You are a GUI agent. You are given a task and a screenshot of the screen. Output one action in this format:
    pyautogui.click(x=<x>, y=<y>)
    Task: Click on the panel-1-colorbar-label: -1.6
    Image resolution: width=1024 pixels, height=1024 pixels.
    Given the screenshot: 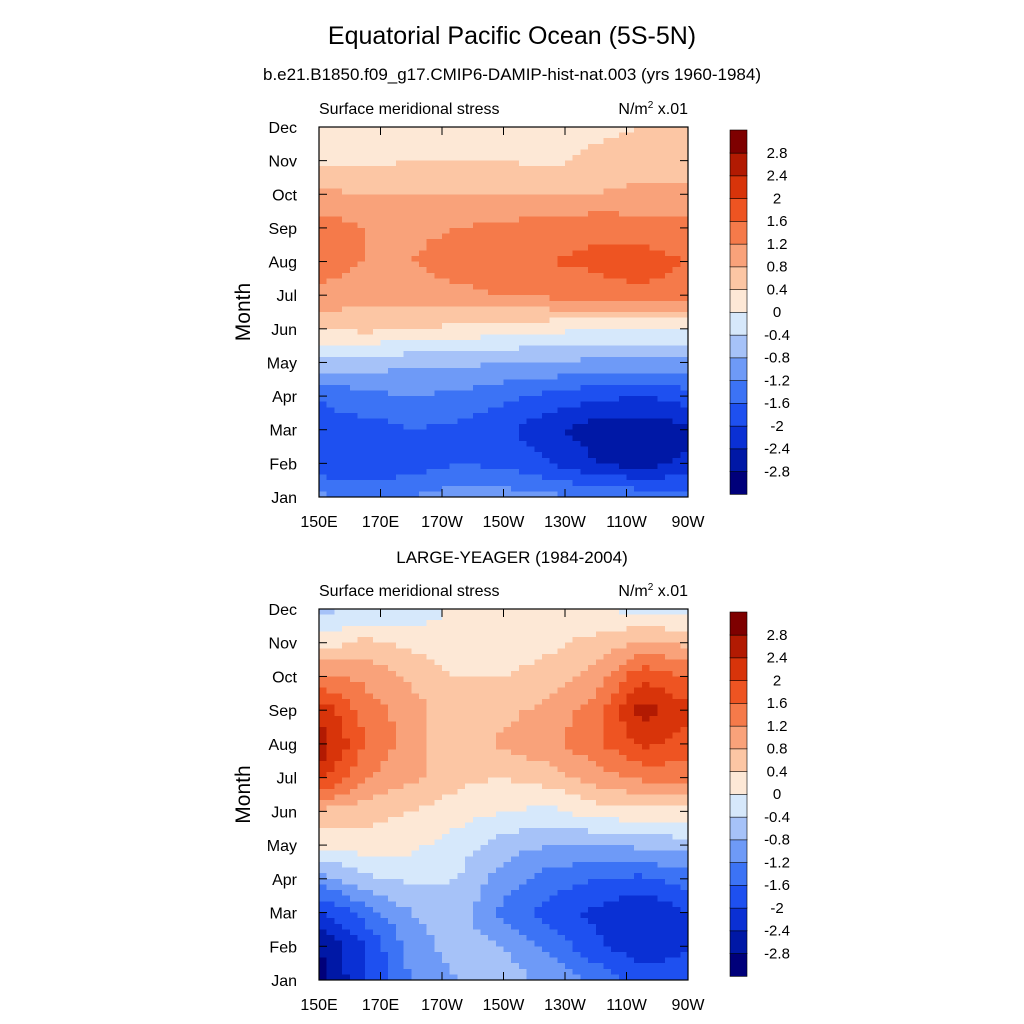 What is the action you would take?
    pyautogui.click(x=777, y=403)
    